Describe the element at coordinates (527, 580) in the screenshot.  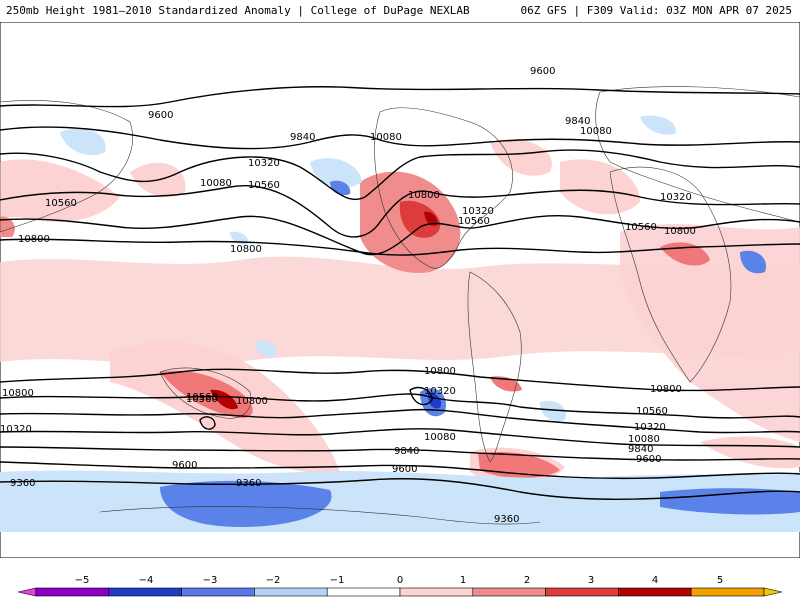
I see `colorbar-tick: 2` at that location.